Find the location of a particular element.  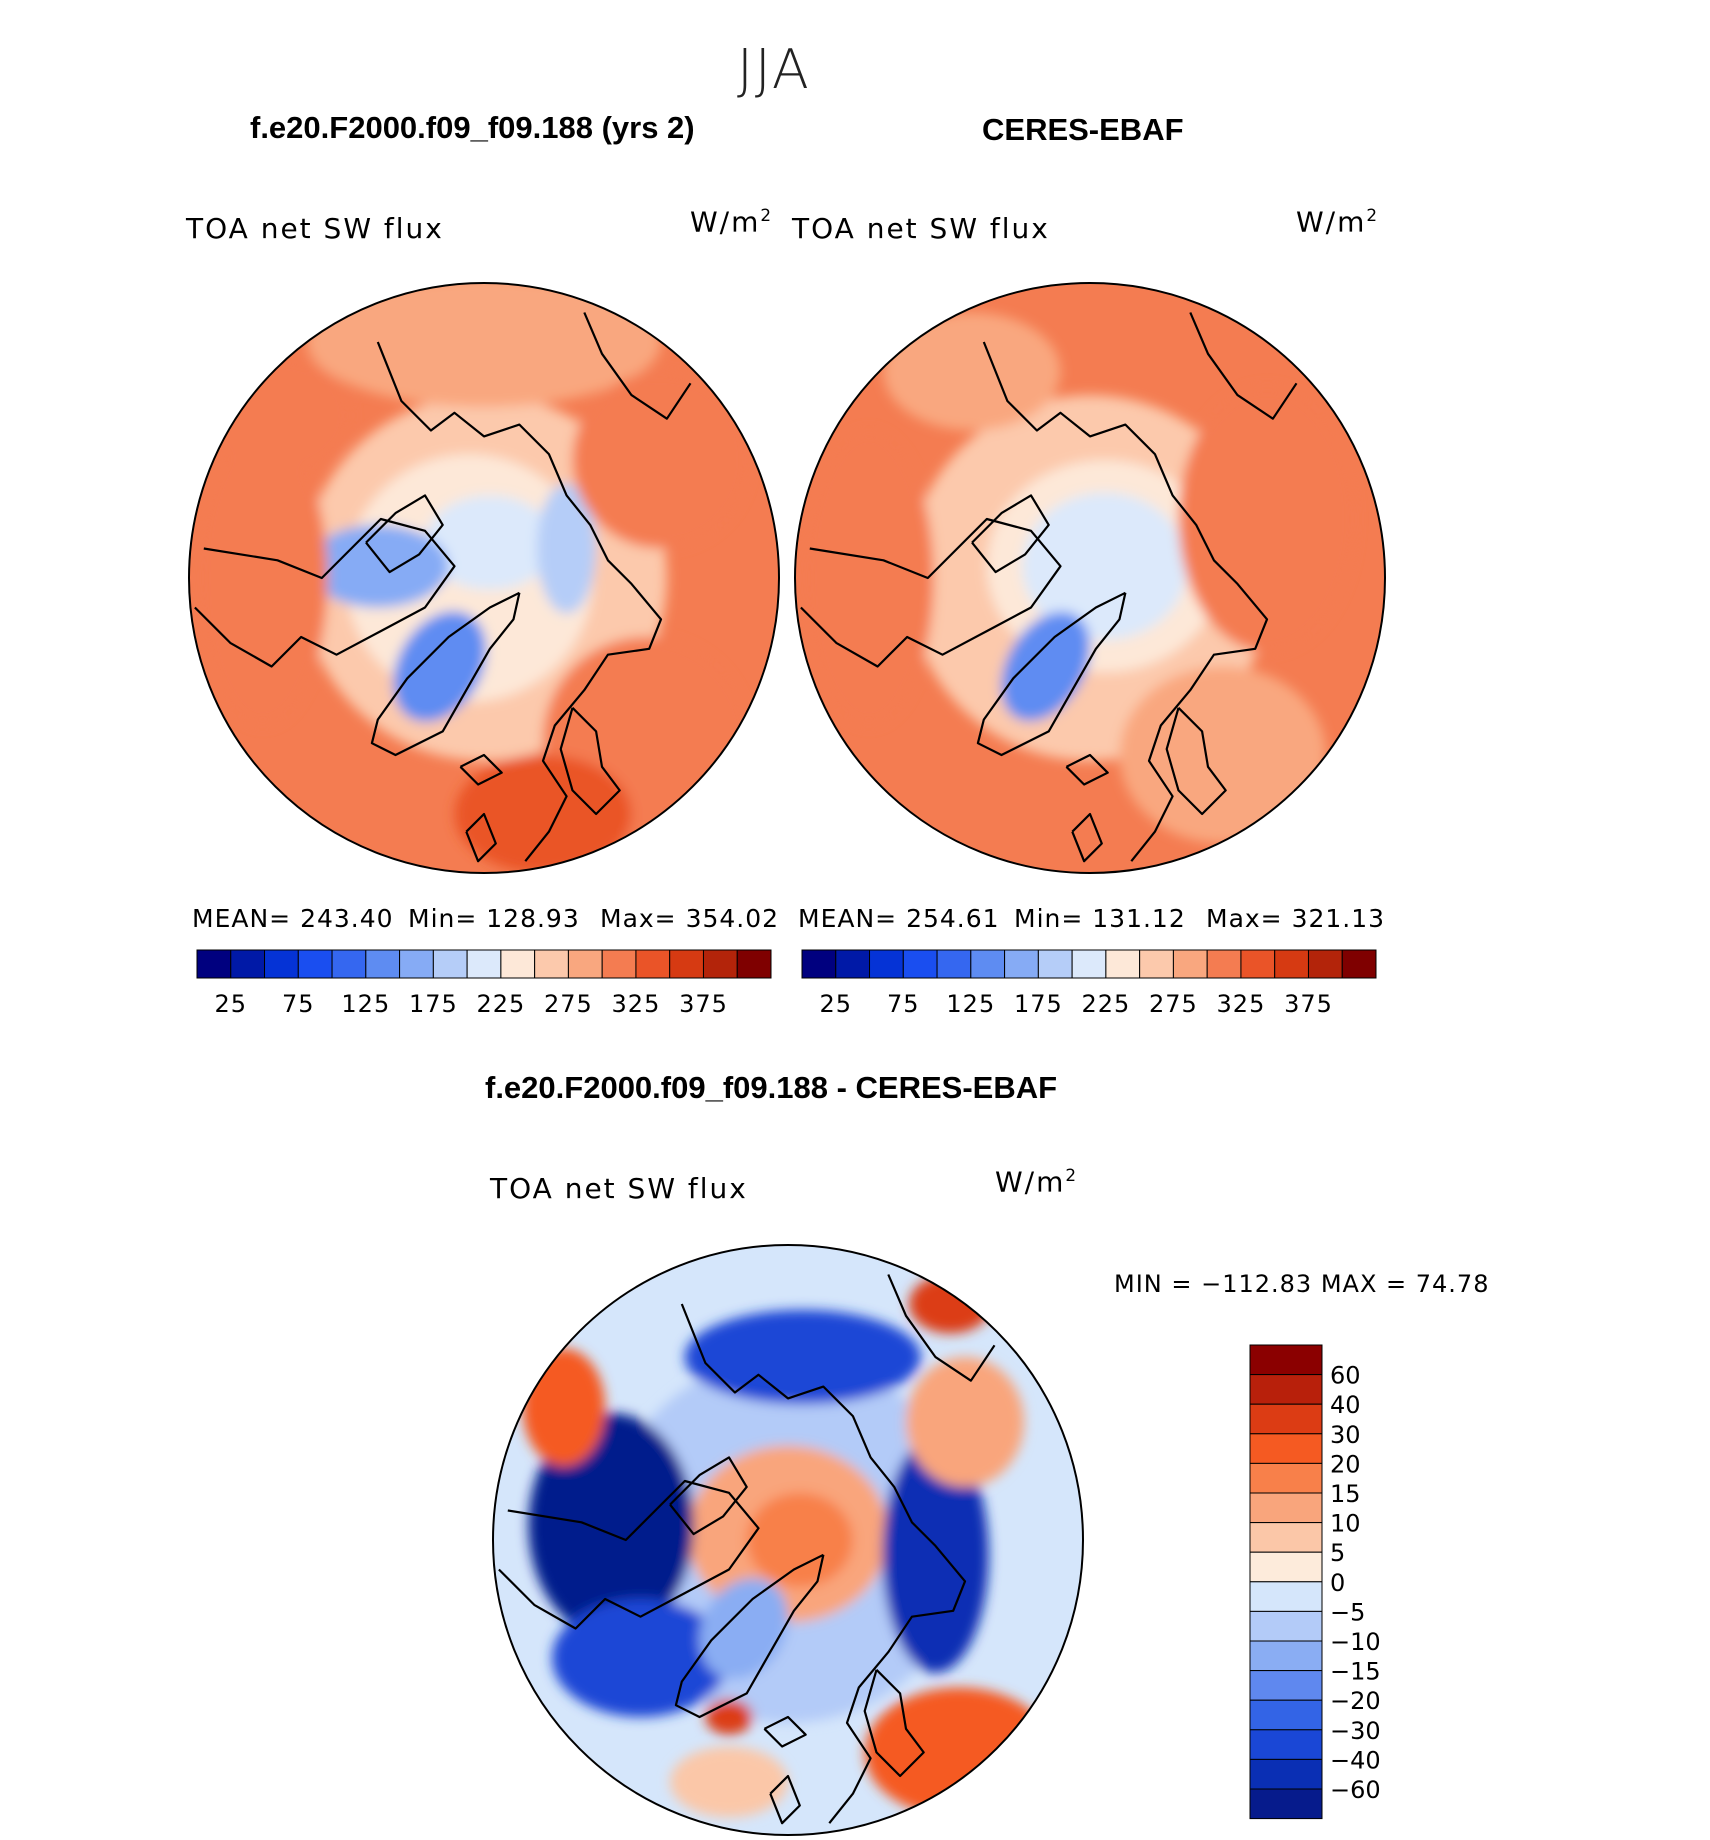

diff-units-exp: 2 is located at coordinates (1072, 1175).